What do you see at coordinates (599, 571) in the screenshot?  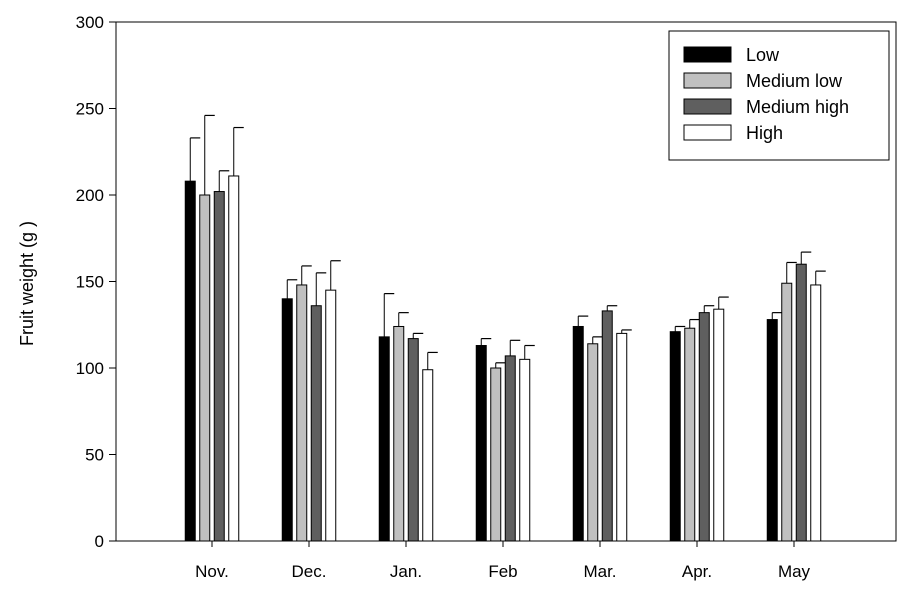 I see `x-tick-label: Mar.` at bounding box center [599, 571].